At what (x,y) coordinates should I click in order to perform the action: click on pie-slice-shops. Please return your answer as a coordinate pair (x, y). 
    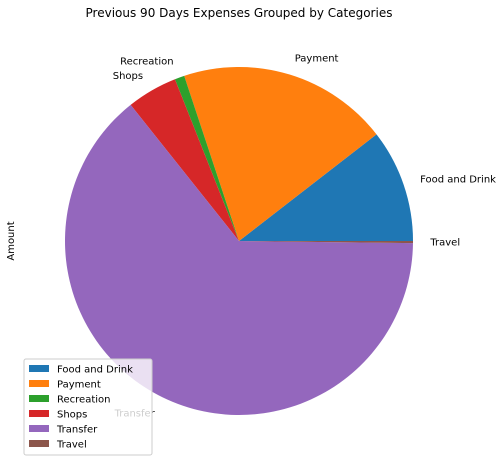
    Looking at the image, I should click on (184, 160).